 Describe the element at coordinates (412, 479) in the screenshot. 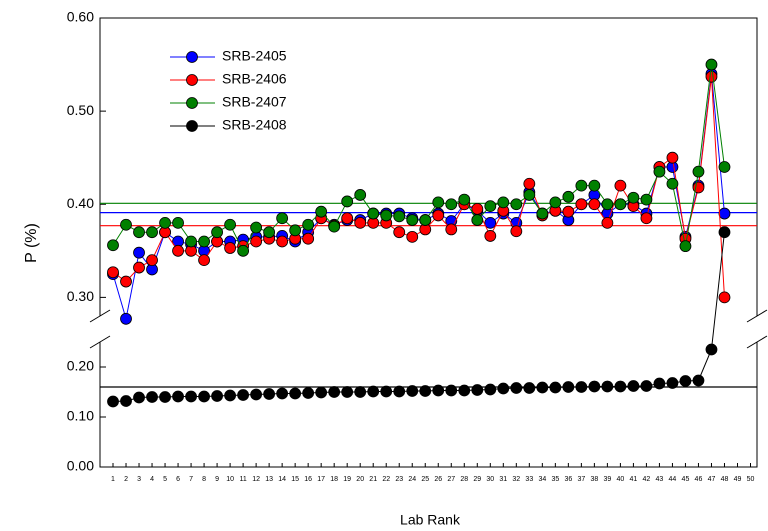

I see `x-tick-label: 24` at that location.